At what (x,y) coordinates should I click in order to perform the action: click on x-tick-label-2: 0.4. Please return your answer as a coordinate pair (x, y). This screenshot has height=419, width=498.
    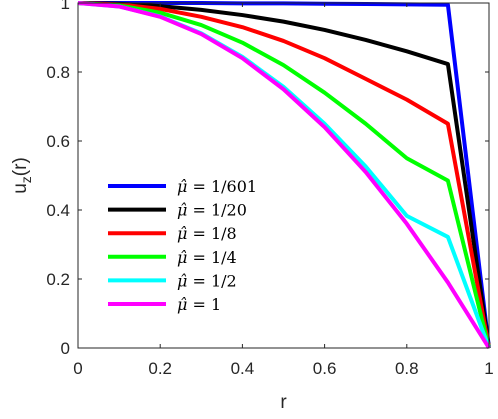
    Looking at the image, I should click on (243, 368).